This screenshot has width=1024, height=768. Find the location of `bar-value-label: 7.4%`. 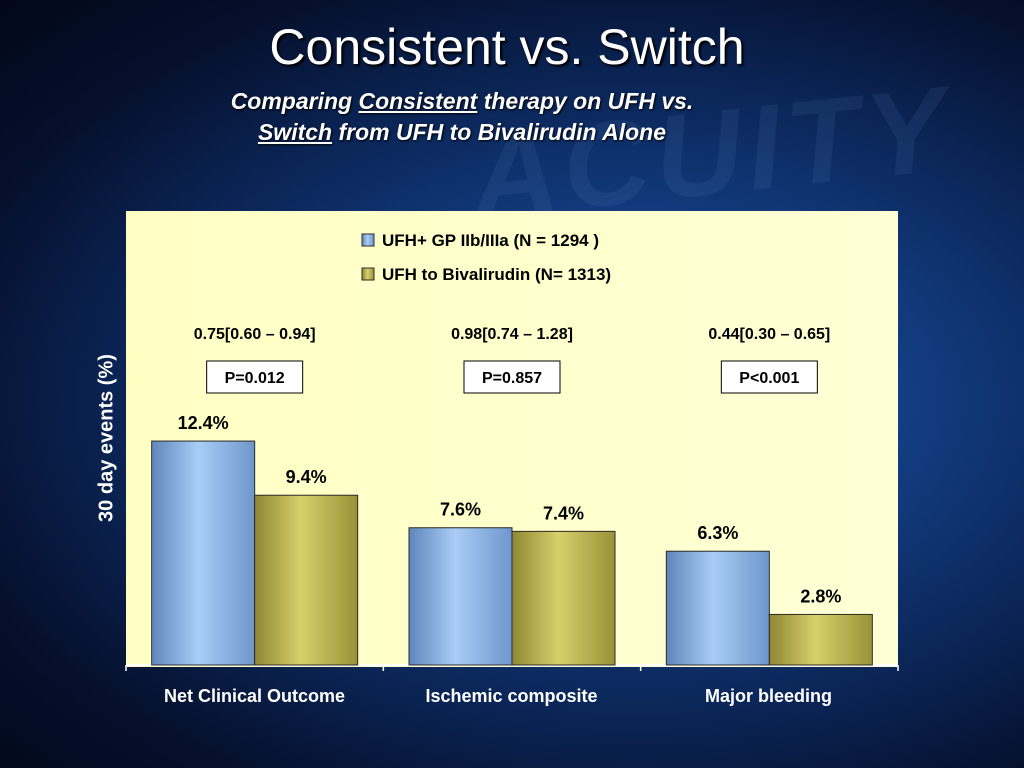

bar-value-label: 7.4% is located at coordinates (563, 513).